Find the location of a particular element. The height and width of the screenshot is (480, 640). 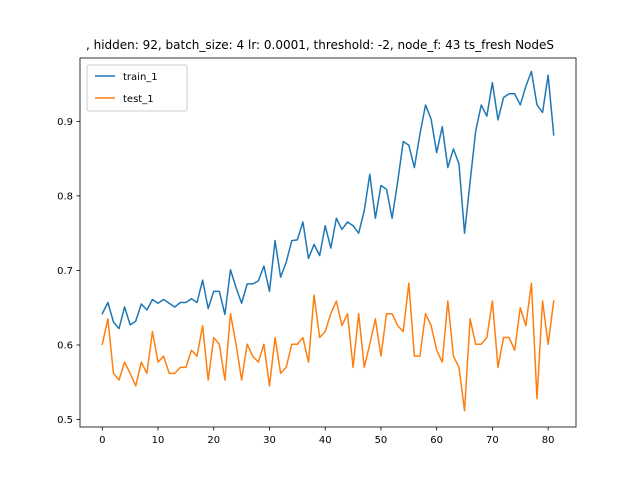

legend-label-test_1: test_1 is located at coordinates (138, 99).